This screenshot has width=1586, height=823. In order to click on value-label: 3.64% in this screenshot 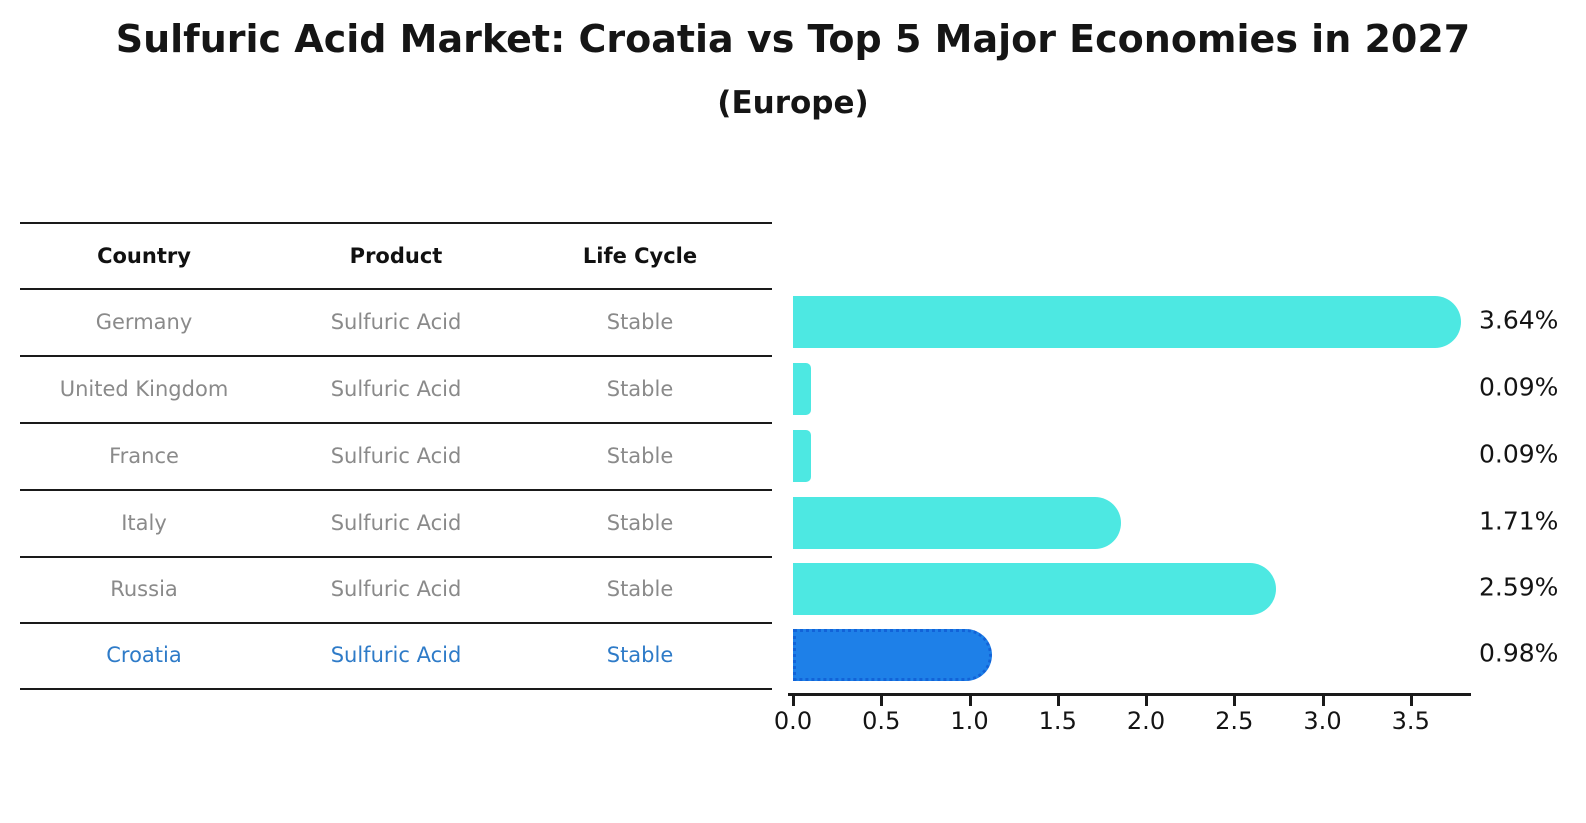, I will do `click(1519, 319)`.